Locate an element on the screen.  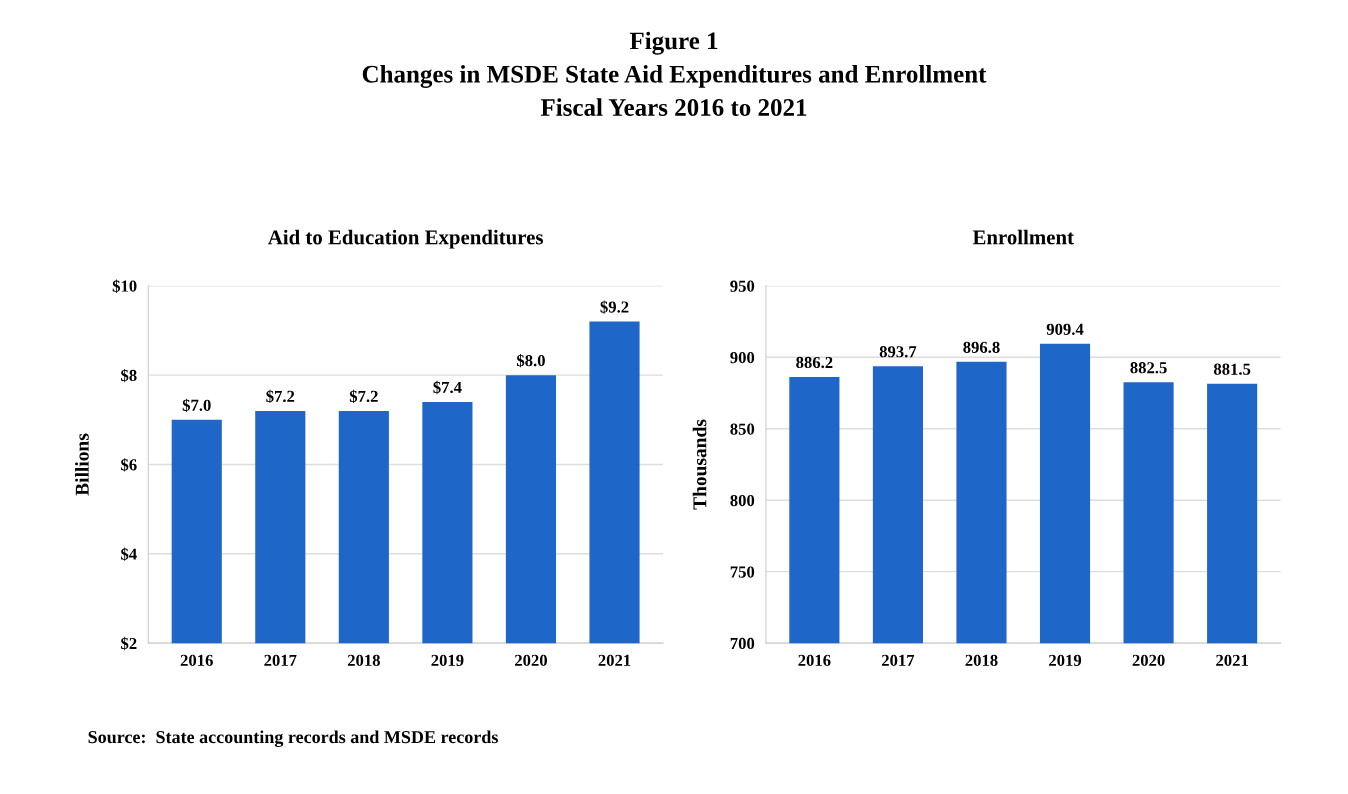
y-tick-label: $2 is located at coordinates (129, 643).